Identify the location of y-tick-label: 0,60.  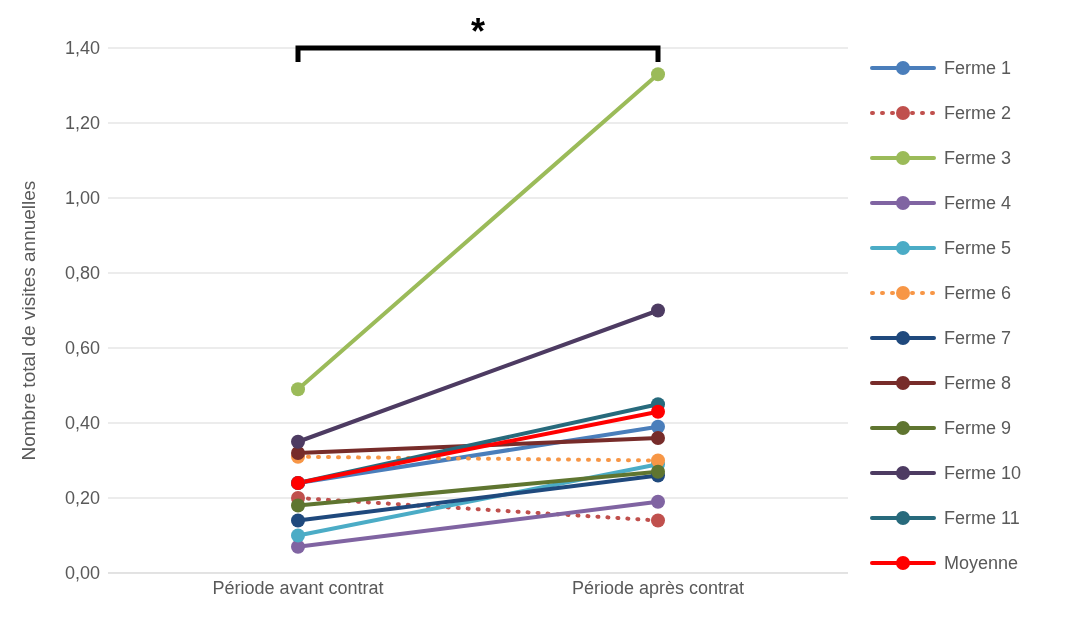
(82, 348).